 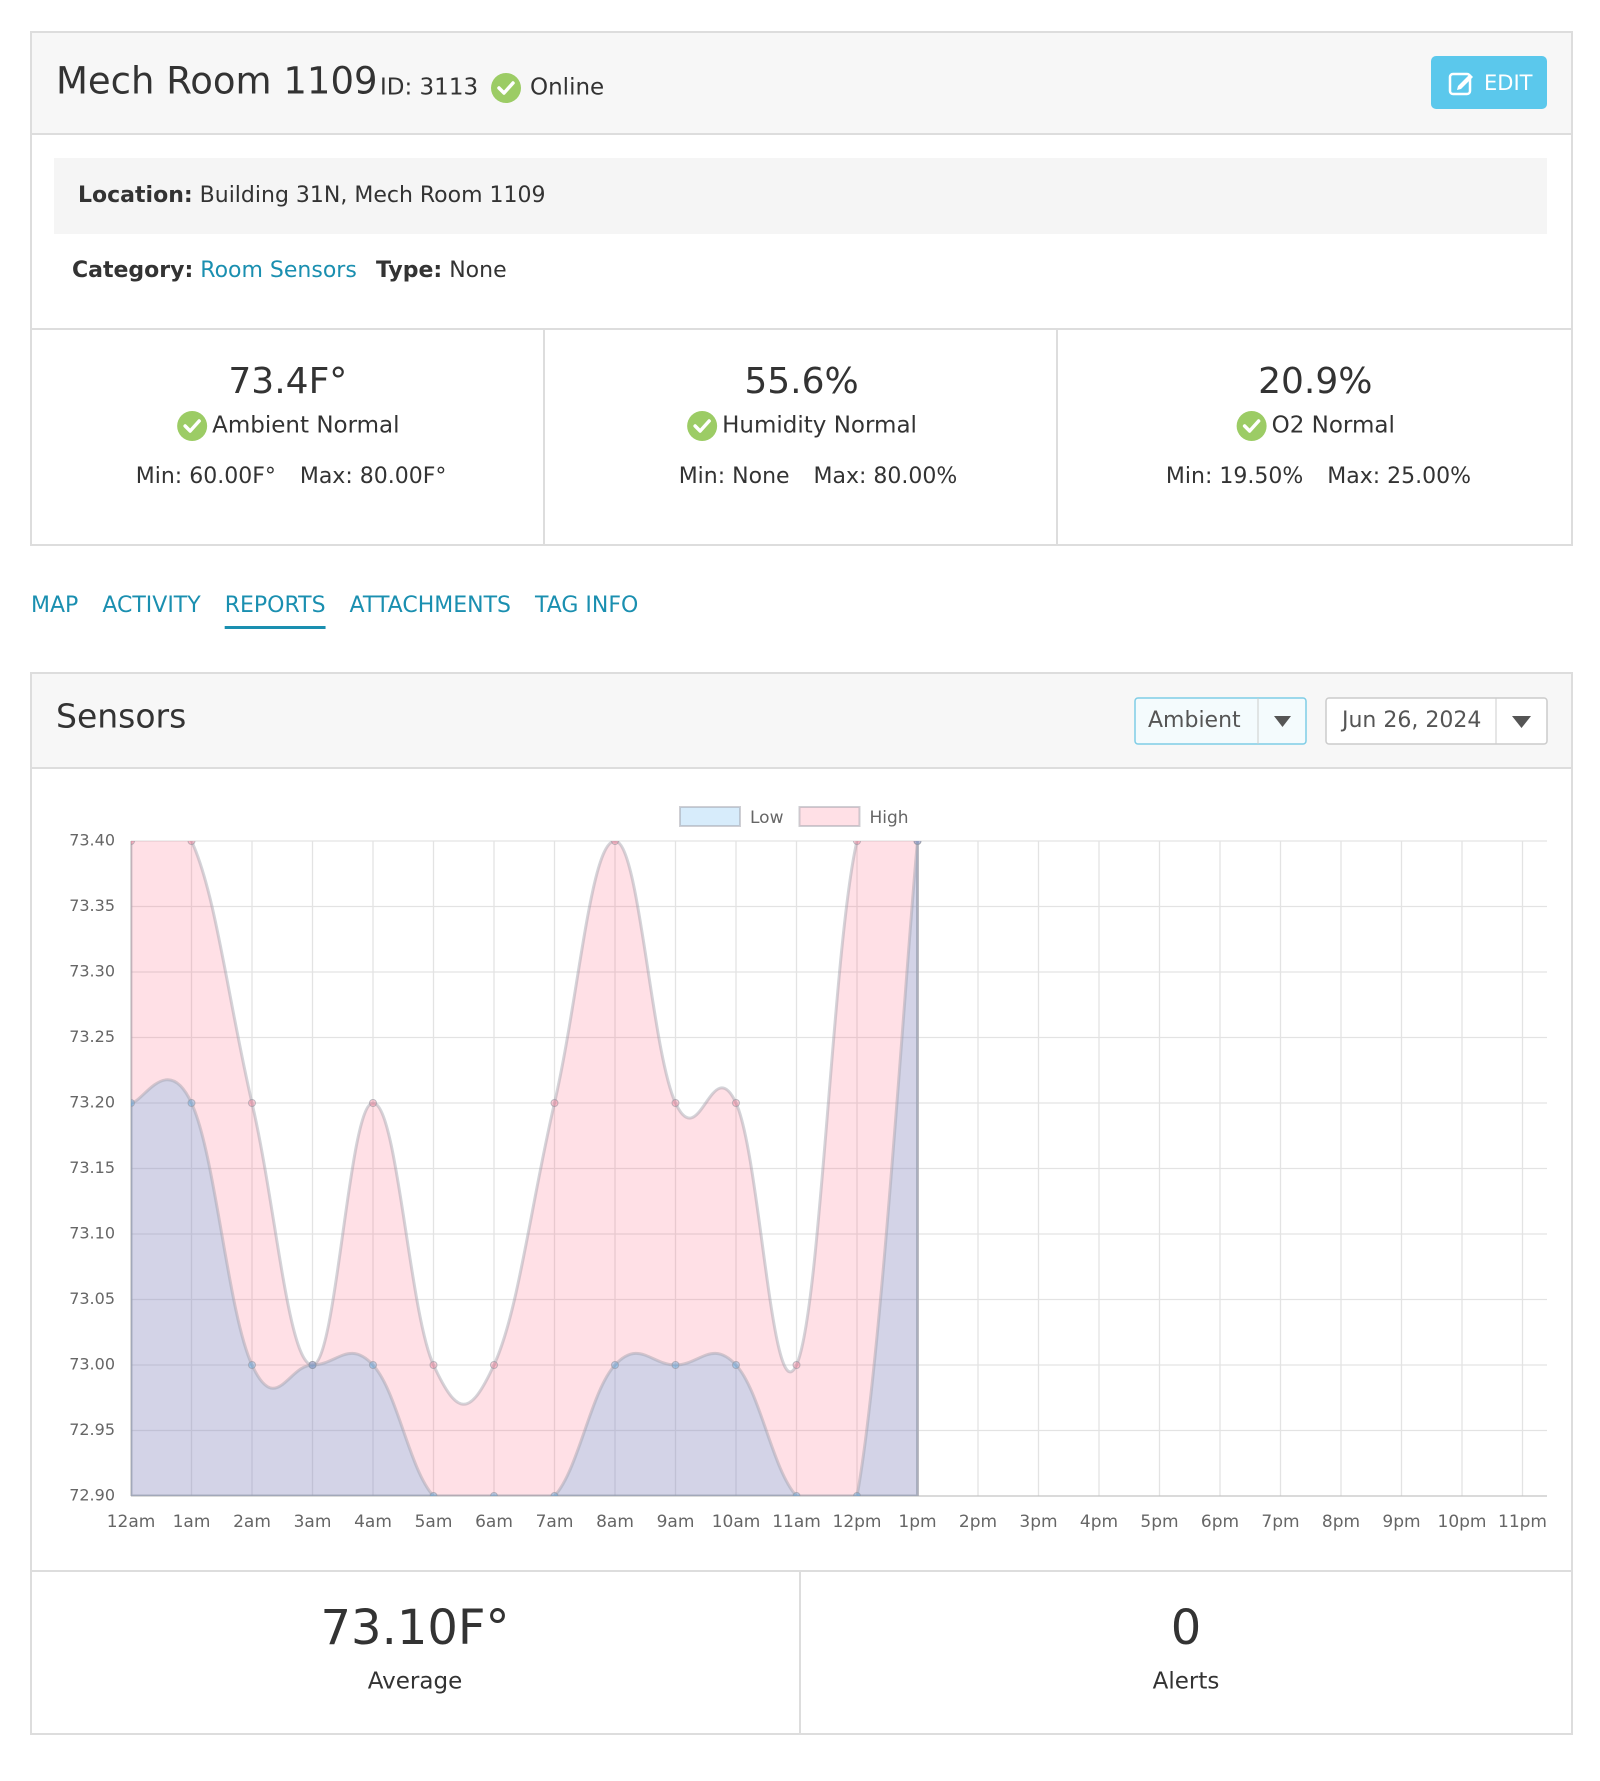 What do you see at coordinates (430, 605) in the screenshot?
I see `tab: ATTACHMENTS` at bounding box center [430, 605].